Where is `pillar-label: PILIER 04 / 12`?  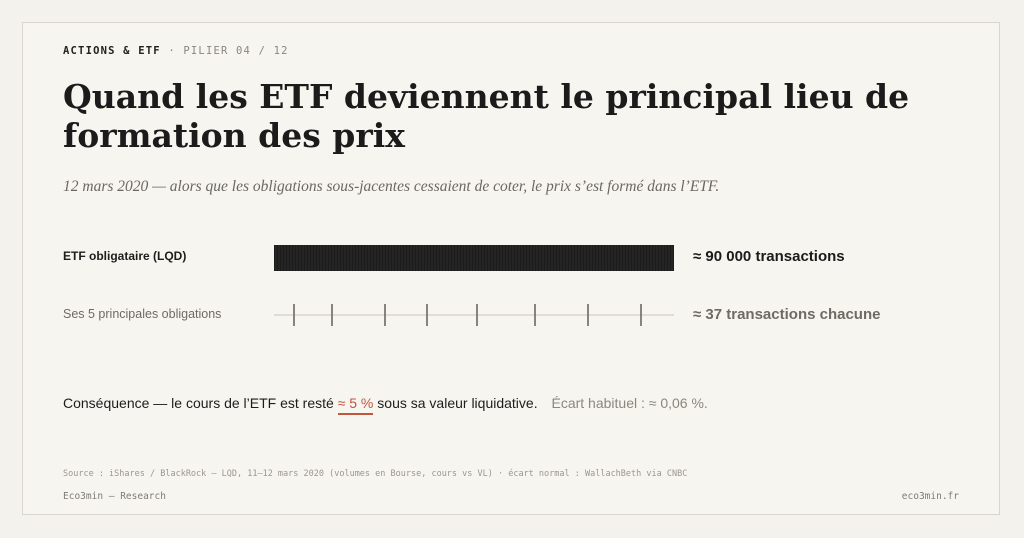
pillar-label: PILIER 04 / 12 is located at coordinates (236, 51).